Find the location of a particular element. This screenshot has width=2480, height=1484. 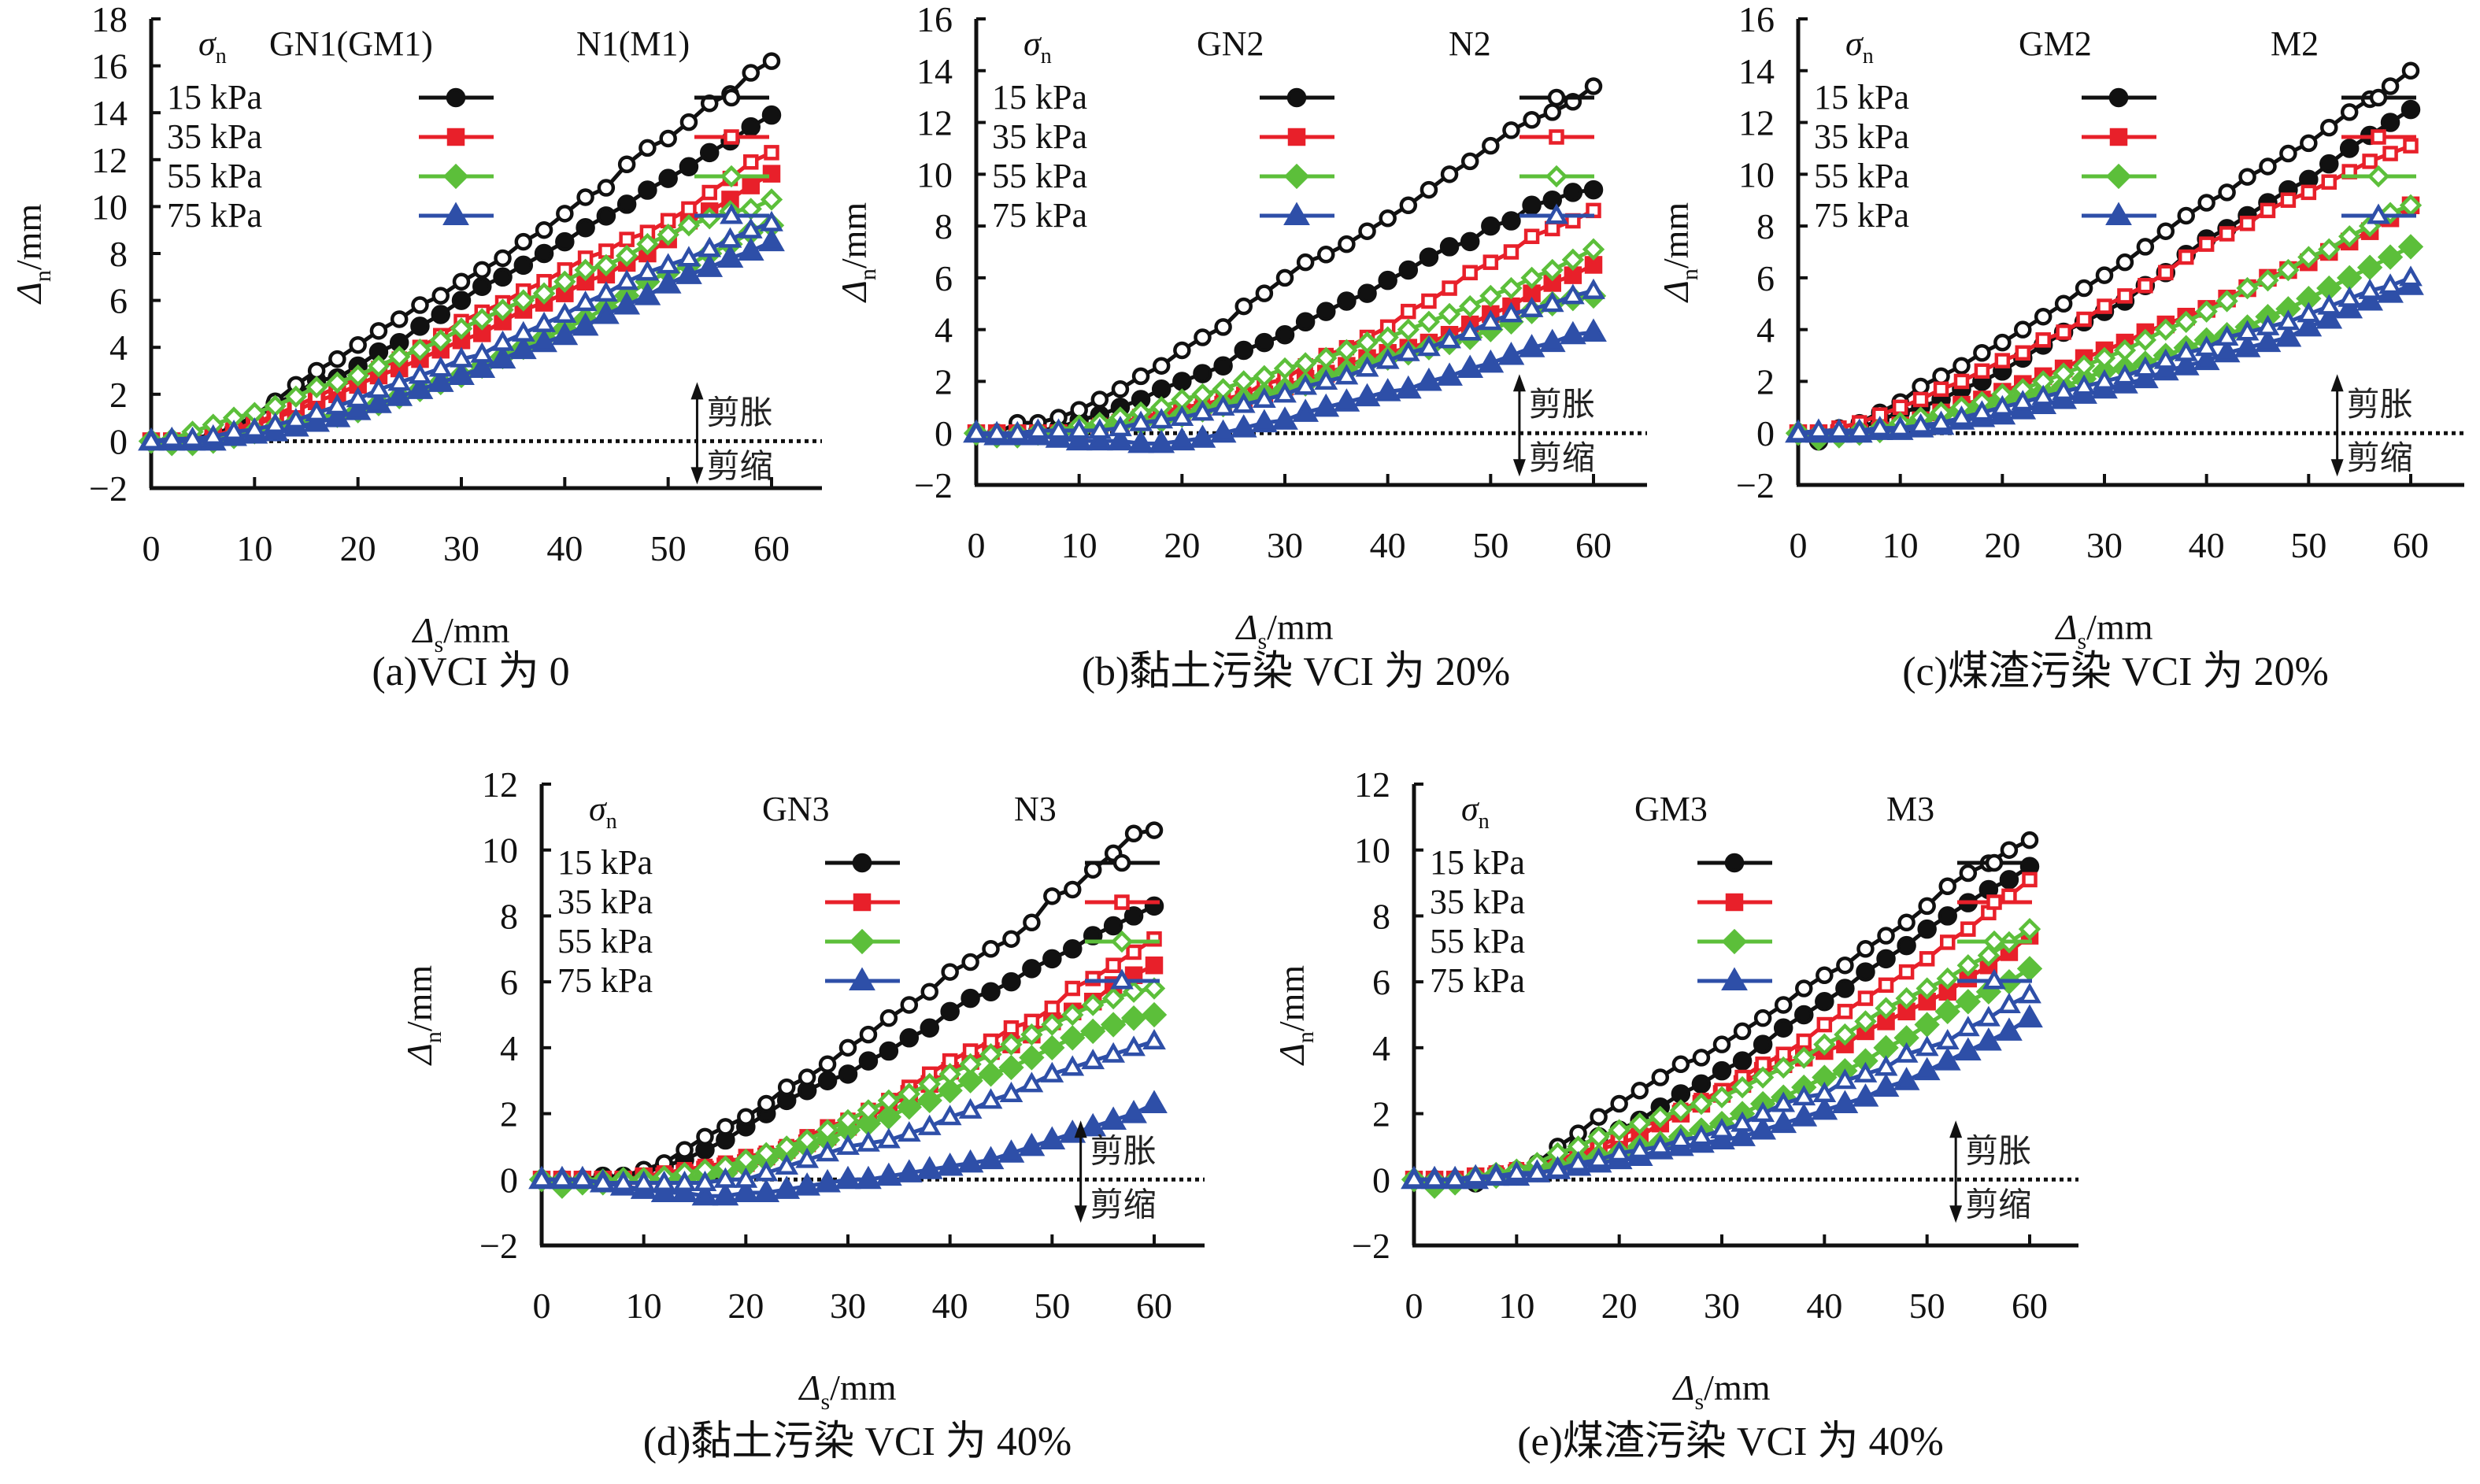

y-tick-label: 10 is located at coordinates (934, 174).